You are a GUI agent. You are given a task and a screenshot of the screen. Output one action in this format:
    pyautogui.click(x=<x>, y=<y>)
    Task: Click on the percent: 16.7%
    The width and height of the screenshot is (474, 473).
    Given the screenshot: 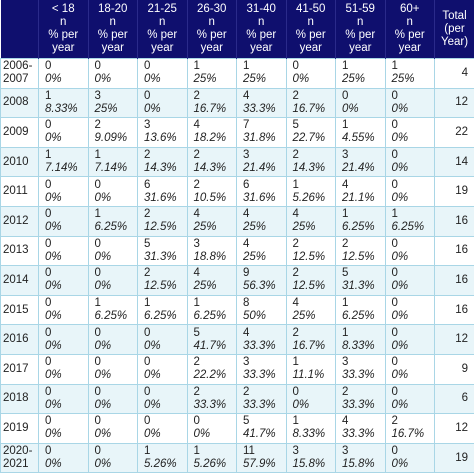 What is the action you would take?
    pyautogui.click(x=313, y=346)
    